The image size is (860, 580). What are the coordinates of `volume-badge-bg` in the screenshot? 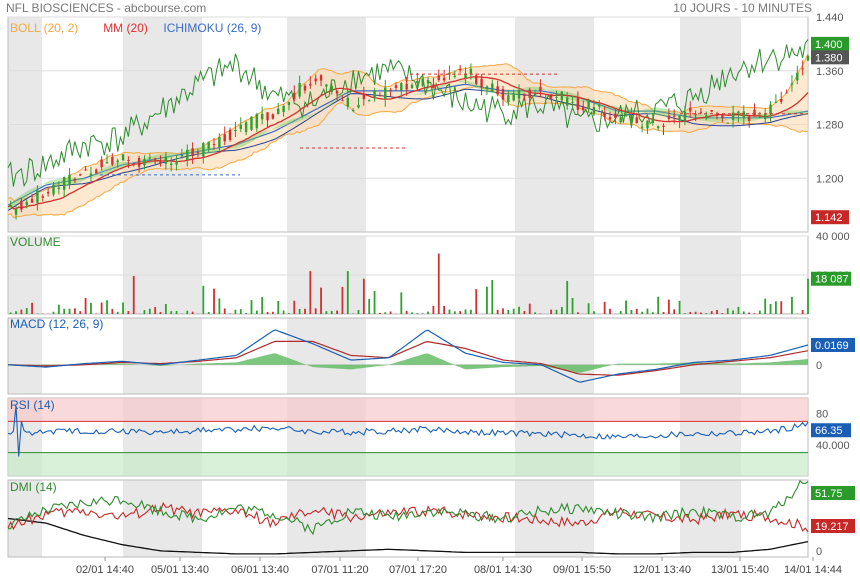 It's located at (831, 278).